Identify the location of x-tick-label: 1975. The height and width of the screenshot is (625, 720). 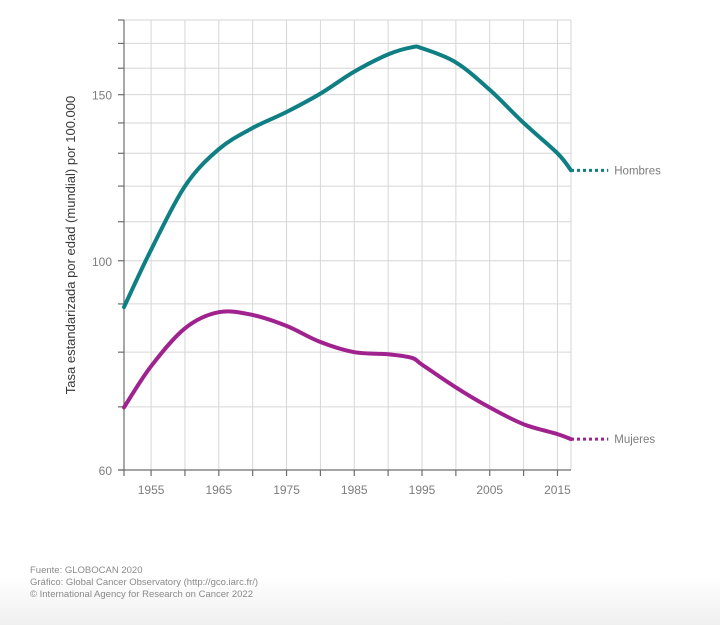
(286, 490).